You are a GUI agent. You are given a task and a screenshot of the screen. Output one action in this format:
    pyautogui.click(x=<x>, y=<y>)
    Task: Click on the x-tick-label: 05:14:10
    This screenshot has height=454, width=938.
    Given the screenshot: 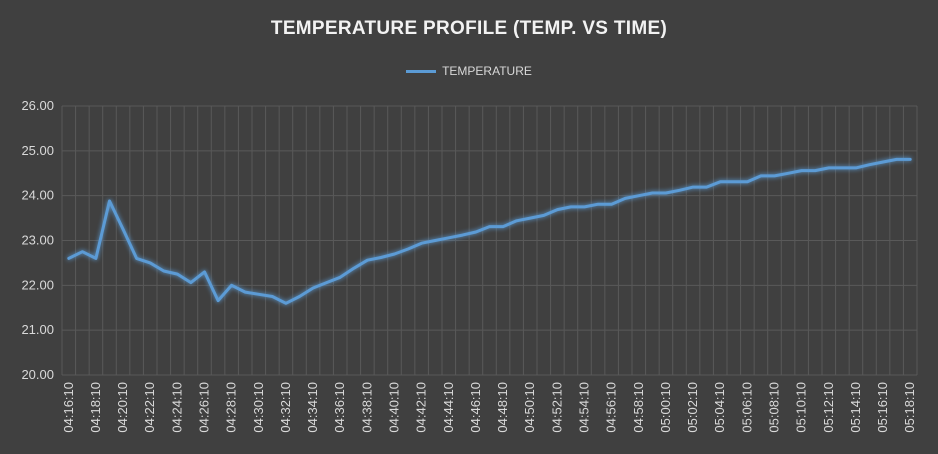 What is the action you would take?
    pyautogui.click(x=855, y=407)
    